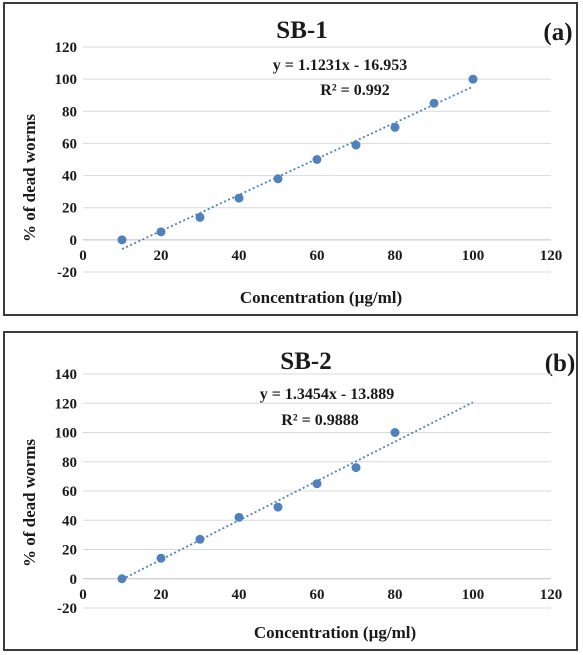 The height and width of the screenshot is (655, 583). I want to click on panel-label: (a), so click(557, 32).